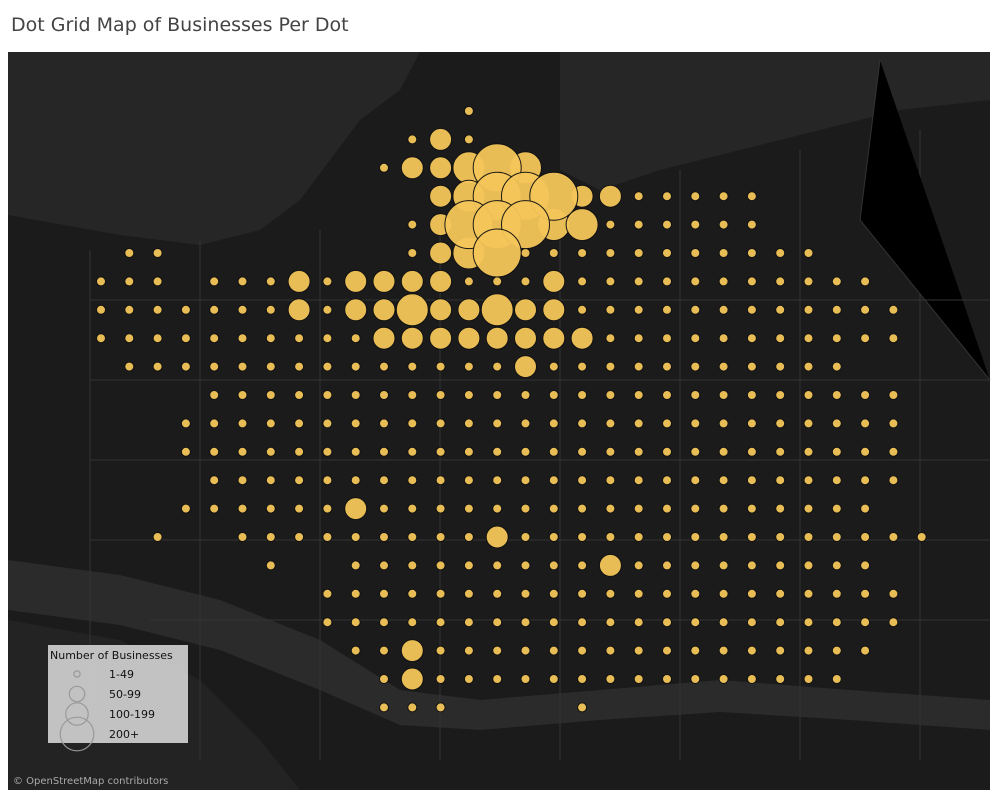  I want to click on legend-label: 200+, so click(124, 734).